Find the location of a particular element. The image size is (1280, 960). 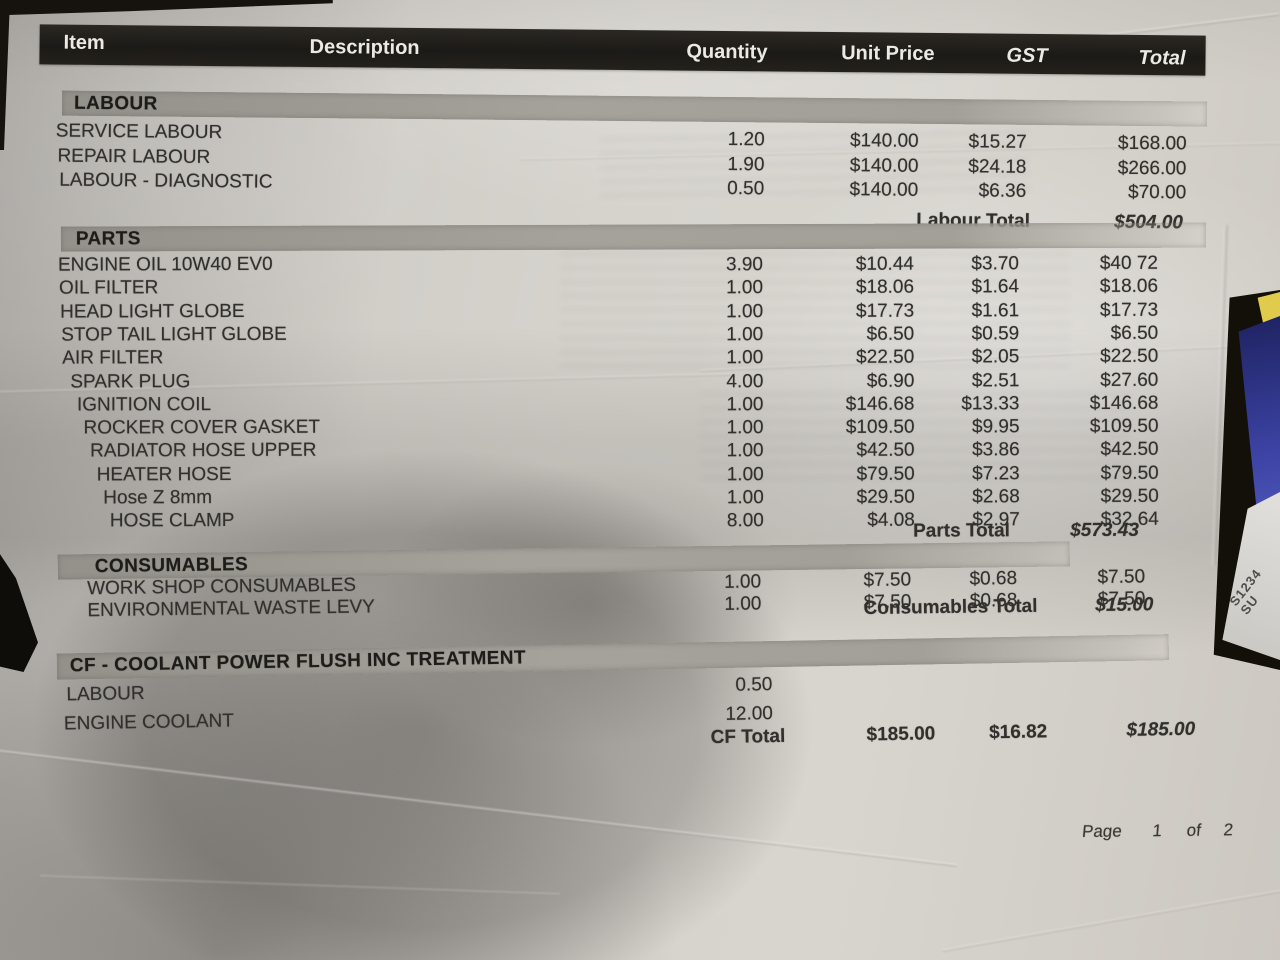

section-total-label: CF Total is located at coordinates (748, 737).